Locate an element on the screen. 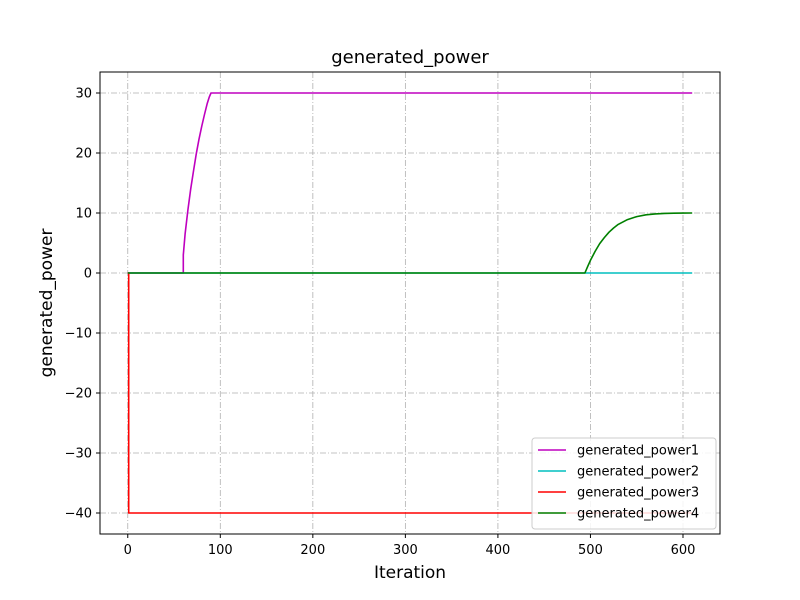 The width and height of the screenshot is (800, 600). legend-label: generated_power1 is located at coordinates (638, 451).